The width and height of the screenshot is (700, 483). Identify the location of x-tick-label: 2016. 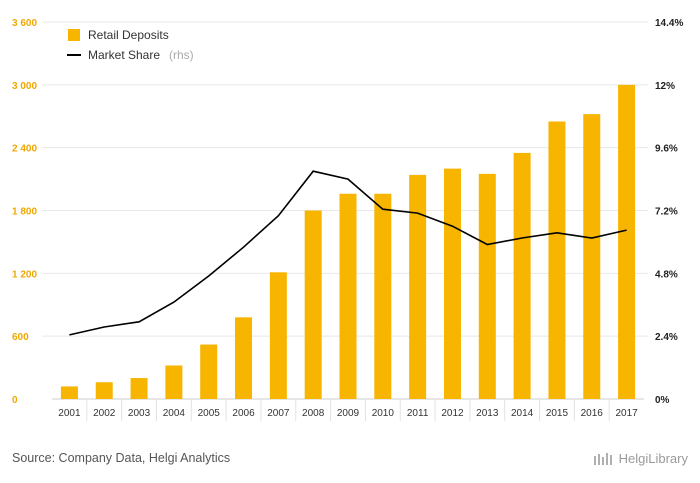
(592, 413).